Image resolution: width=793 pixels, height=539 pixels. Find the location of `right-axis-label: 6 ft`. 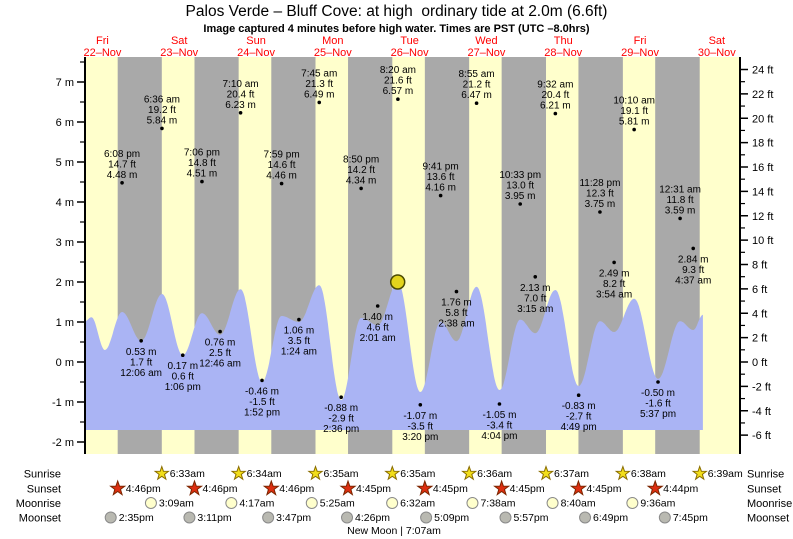

right-axis-label: 6 ft is located at coordinates (759, 290).